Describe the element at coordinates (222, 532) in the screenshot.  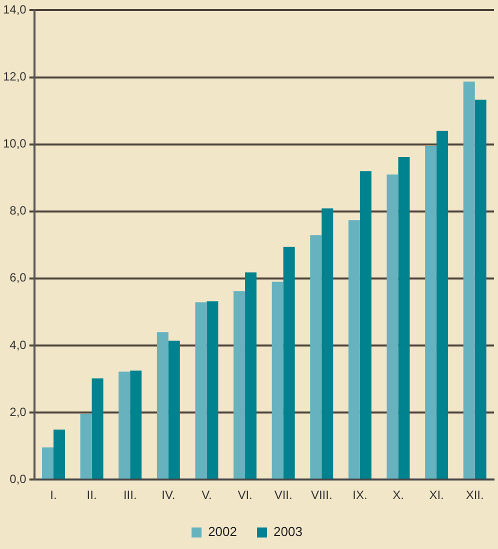
I see `legend-label: 2002` at that location.